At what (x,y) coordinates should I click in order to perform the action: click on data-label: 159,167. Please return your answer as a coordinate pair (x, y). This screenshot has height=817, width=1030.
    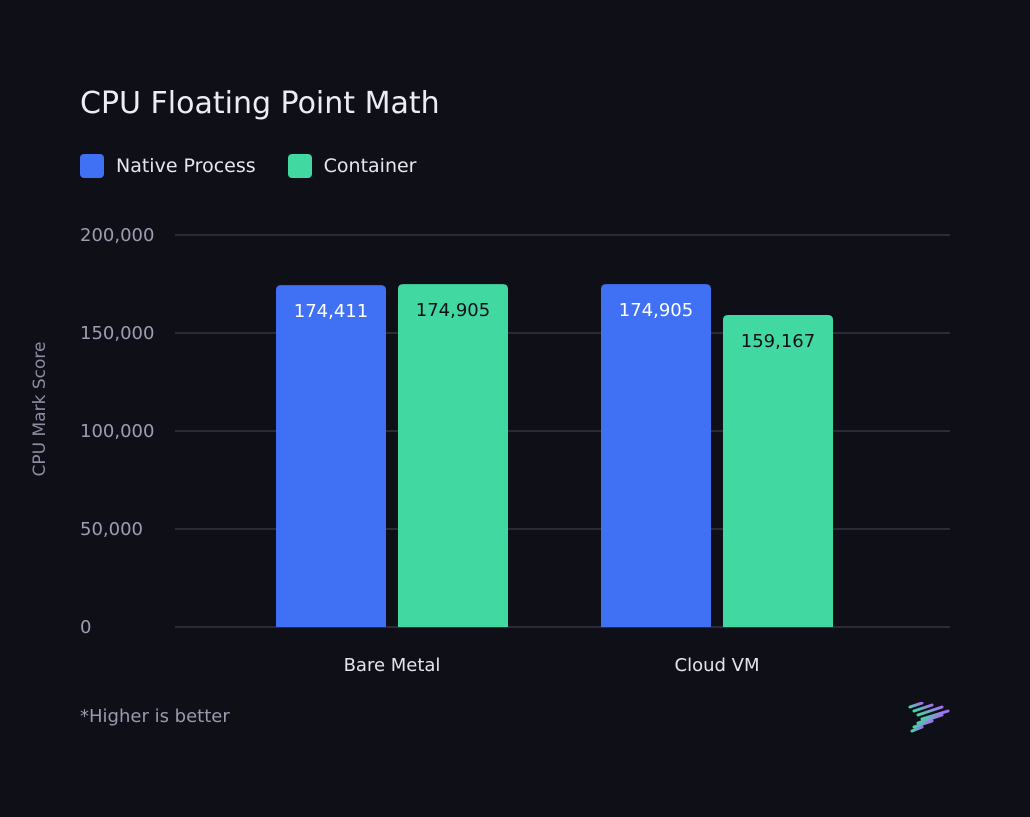
    Looking at the image, I should click on (778, 341).